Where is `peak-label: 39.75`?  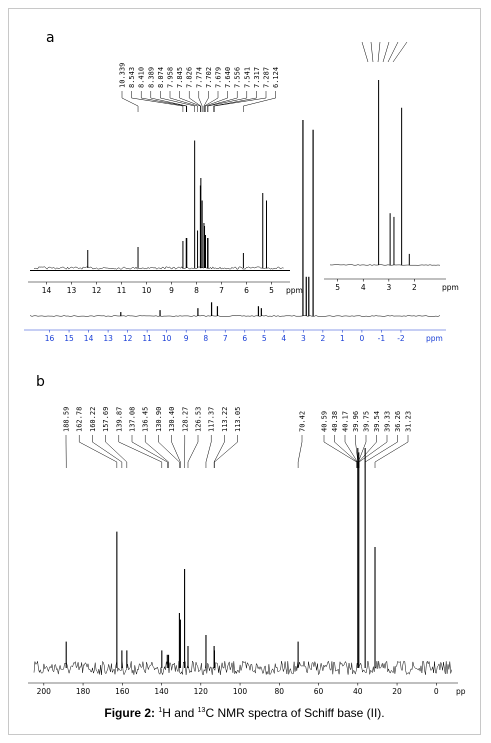 peak-label: 39.75 is located at coordinates (367, 421).